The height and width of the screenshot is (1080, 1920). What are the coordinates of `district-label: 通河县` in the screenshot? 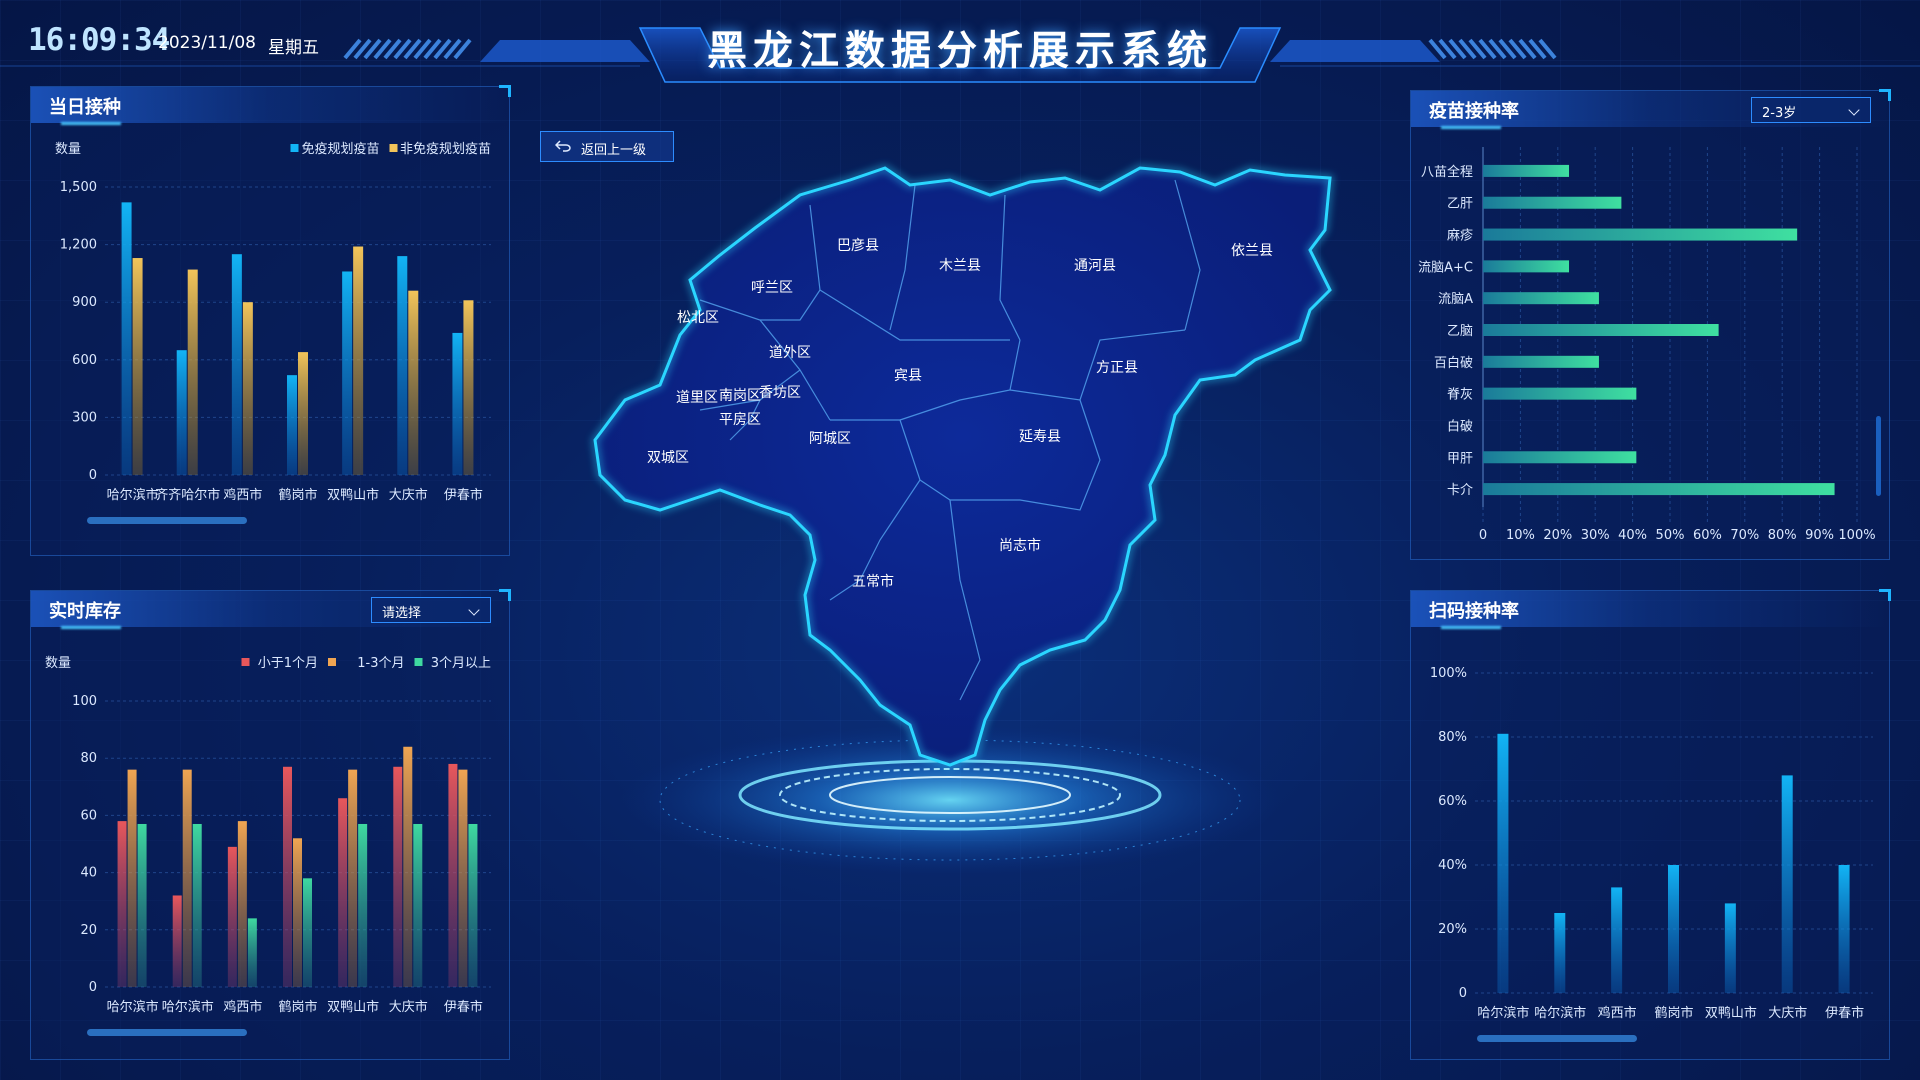 It's located at (1095, 266).